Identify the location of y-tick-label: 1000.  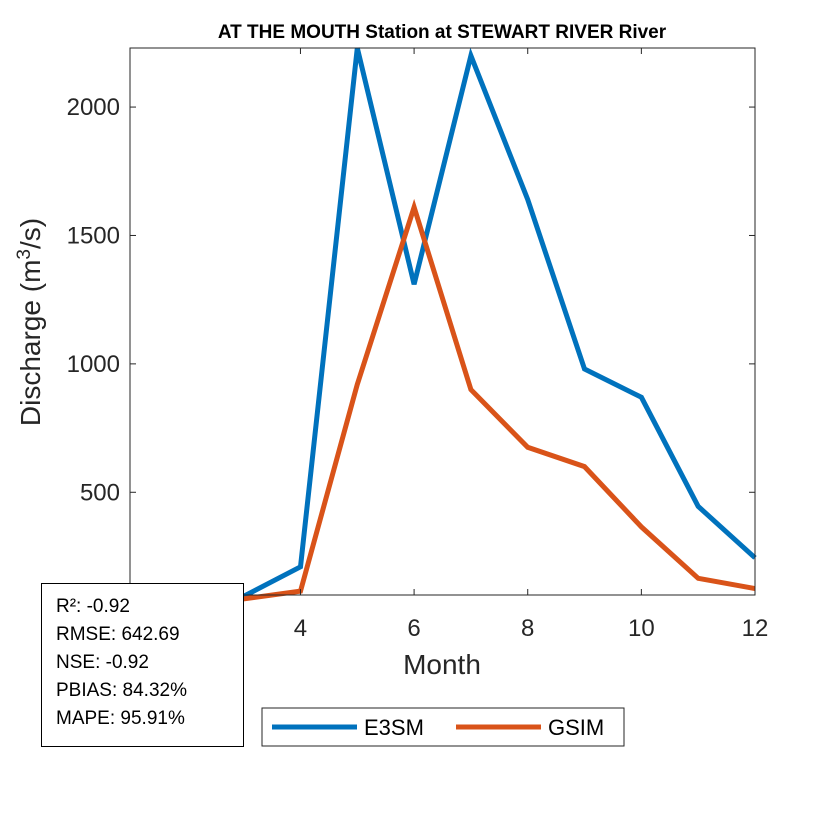
(93, 364).